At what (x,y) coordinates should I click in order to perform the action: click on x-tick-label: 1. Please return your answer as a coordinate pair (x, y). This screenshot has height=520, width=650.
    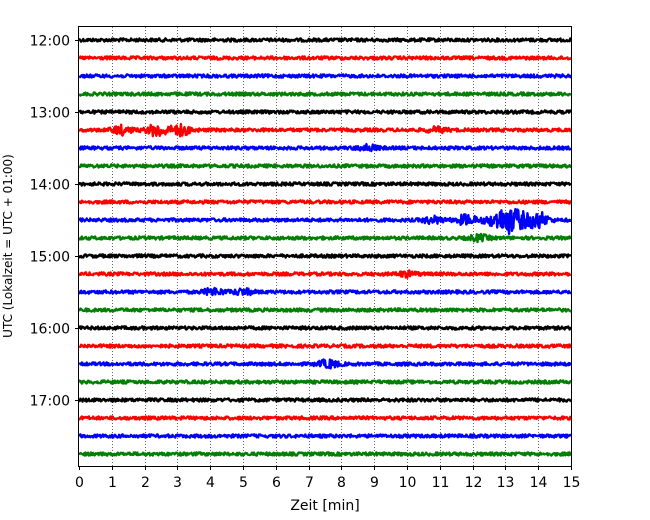
    Looking at the image, I should click on (112, 483).